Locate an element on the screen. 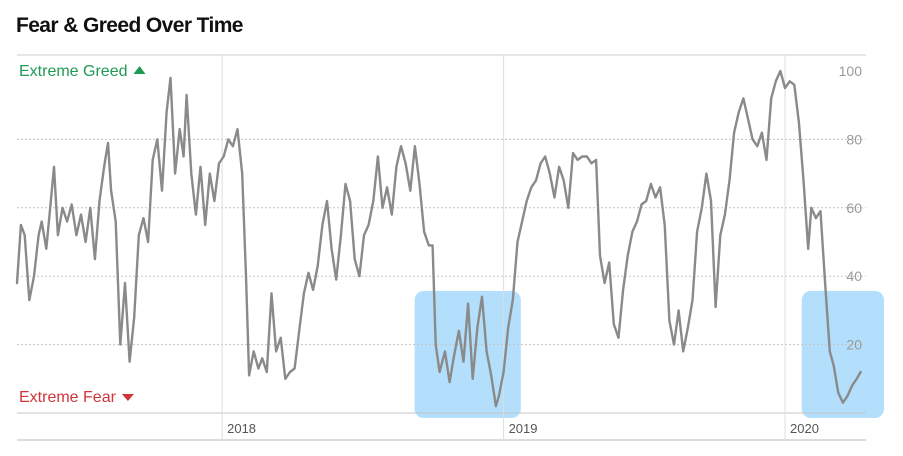 Image resolution: width=903 pixels, height=456 pixels. y-tick-100: 100 is located at coordinates (851, 71).